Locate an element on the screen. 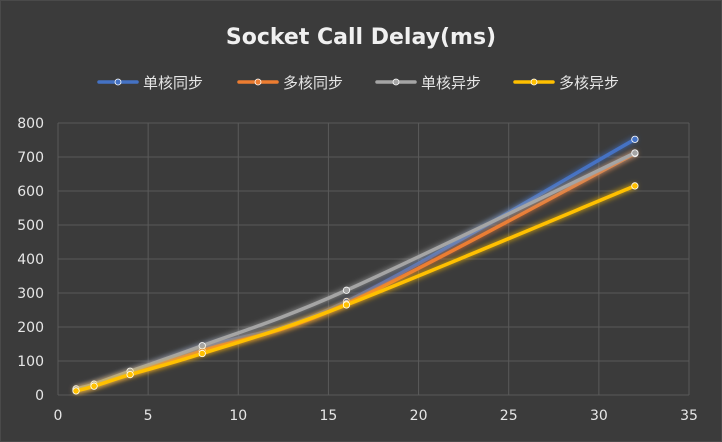 Image resolution: width=722 pixels, height=442 pixels. x-tick-label: 20 is located at coordinates (419, 416).